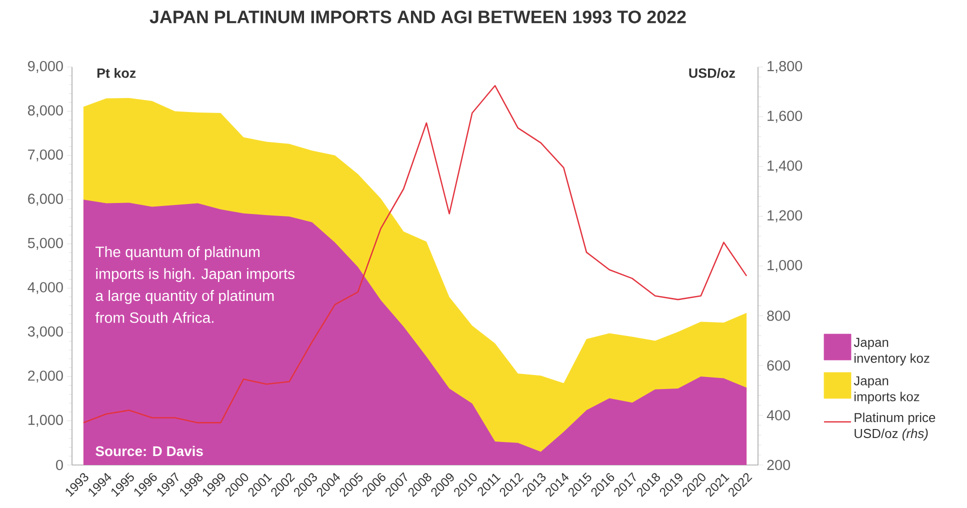  Describe the element at coordinates (778, 415) in the screenshot. I see `y2-tick-label: 400` at that location.